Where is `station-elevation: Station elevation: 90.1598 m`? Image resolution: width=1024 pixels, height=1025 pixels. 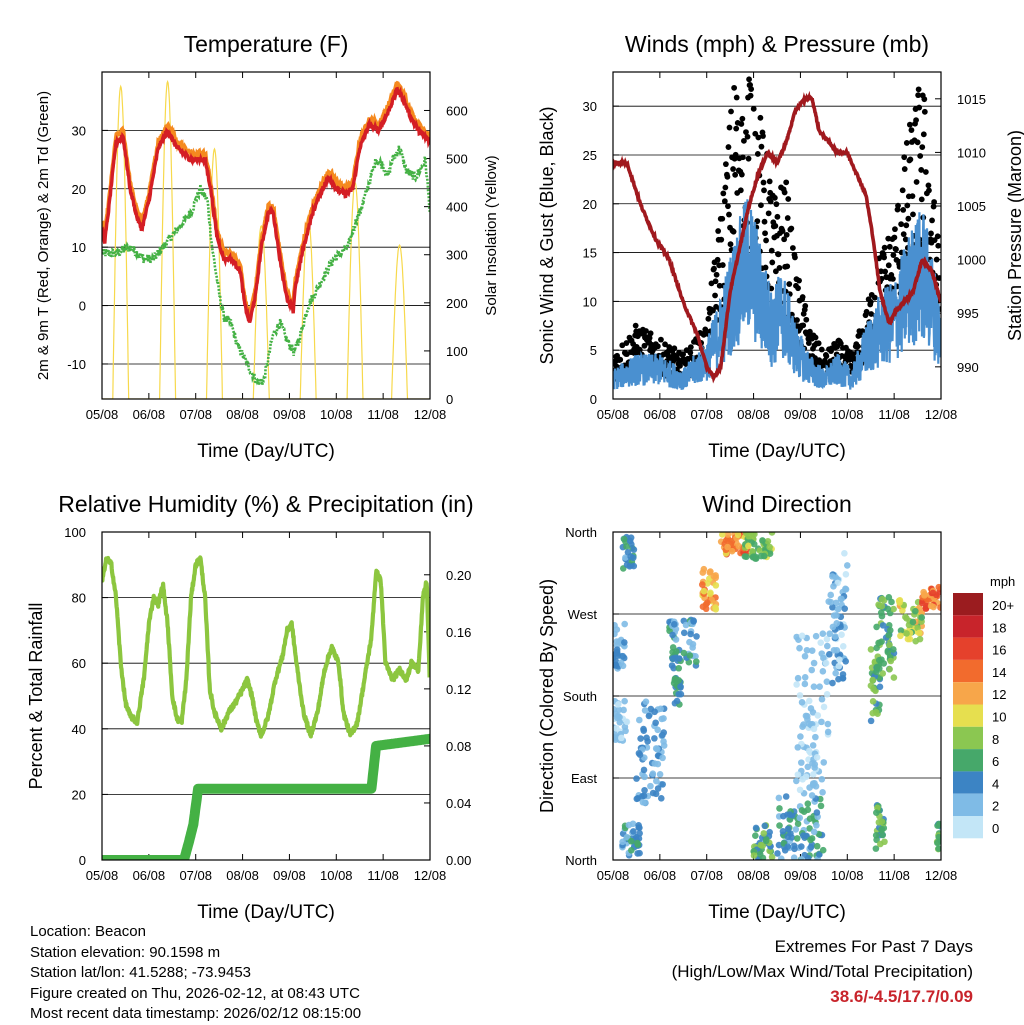 station-elevation: Station elevation: 90.1598 m is located at coordinates (125, 952).